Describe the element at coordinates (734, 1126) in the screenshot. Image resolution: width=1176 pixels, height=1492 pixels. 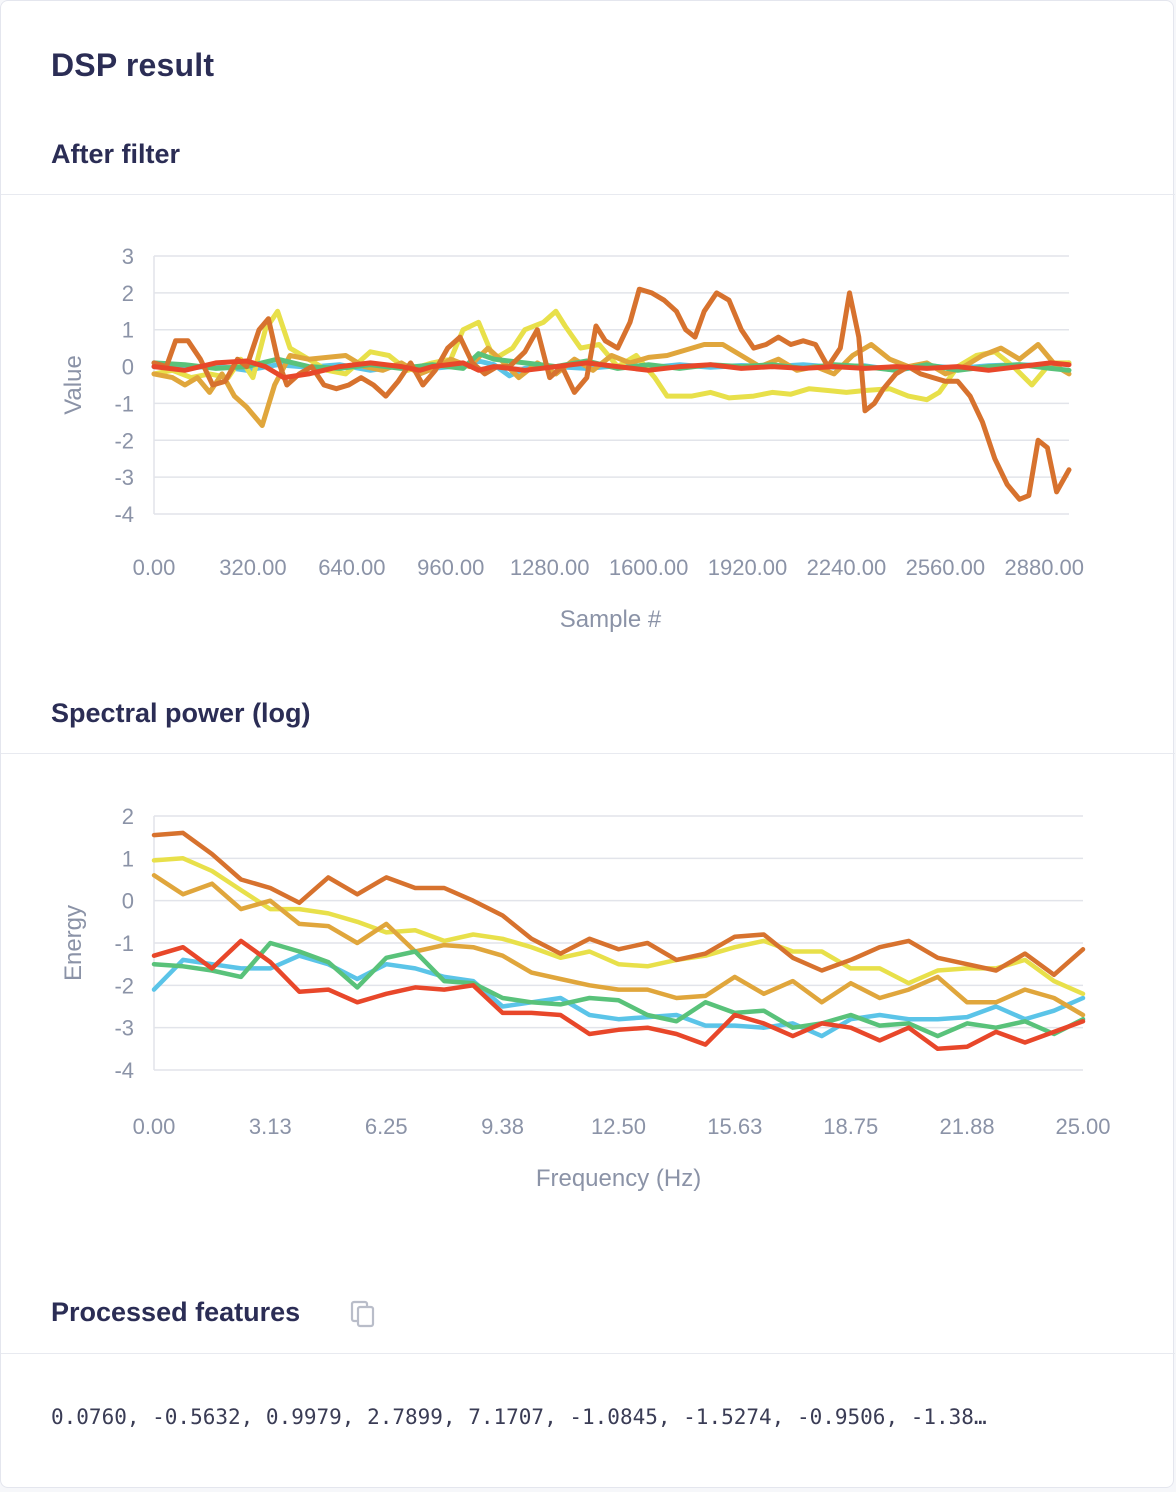
I see `x-tick-label: 15.63` at that location.